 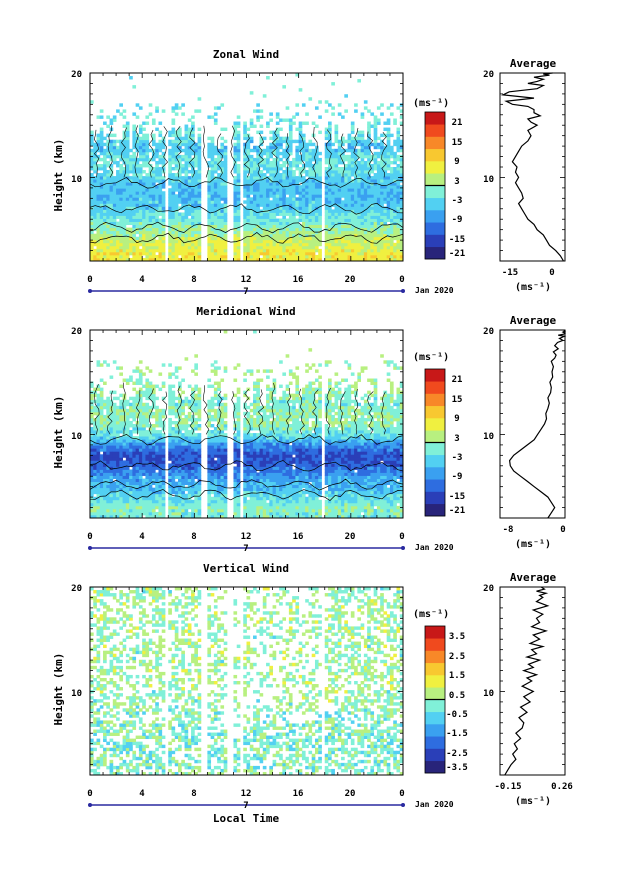 I want to click on zonal-ytick-20: 20, so click(x=76, y=75).